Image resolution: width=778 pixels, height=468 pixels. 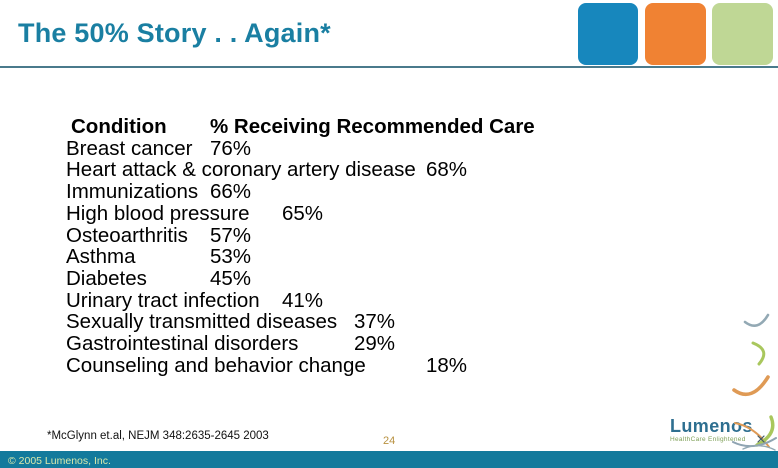 What do you see at coordinates (300, 192) in the screenshot?
I see `table-row: Immunizations 66%` at bounding box center [300, 192].